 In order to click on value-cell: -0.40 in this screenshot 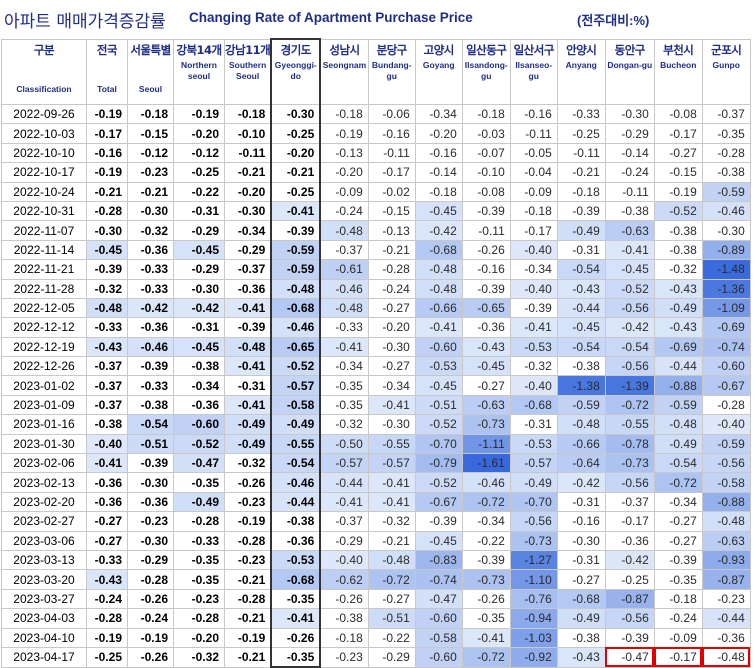, I will do `click(107, 444)`.